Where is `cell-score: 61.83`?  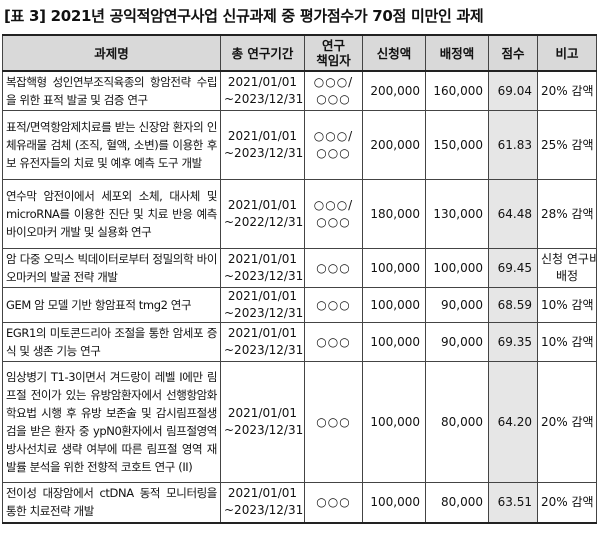 cell-score: 61.83 is located at coordinates (513, 145).